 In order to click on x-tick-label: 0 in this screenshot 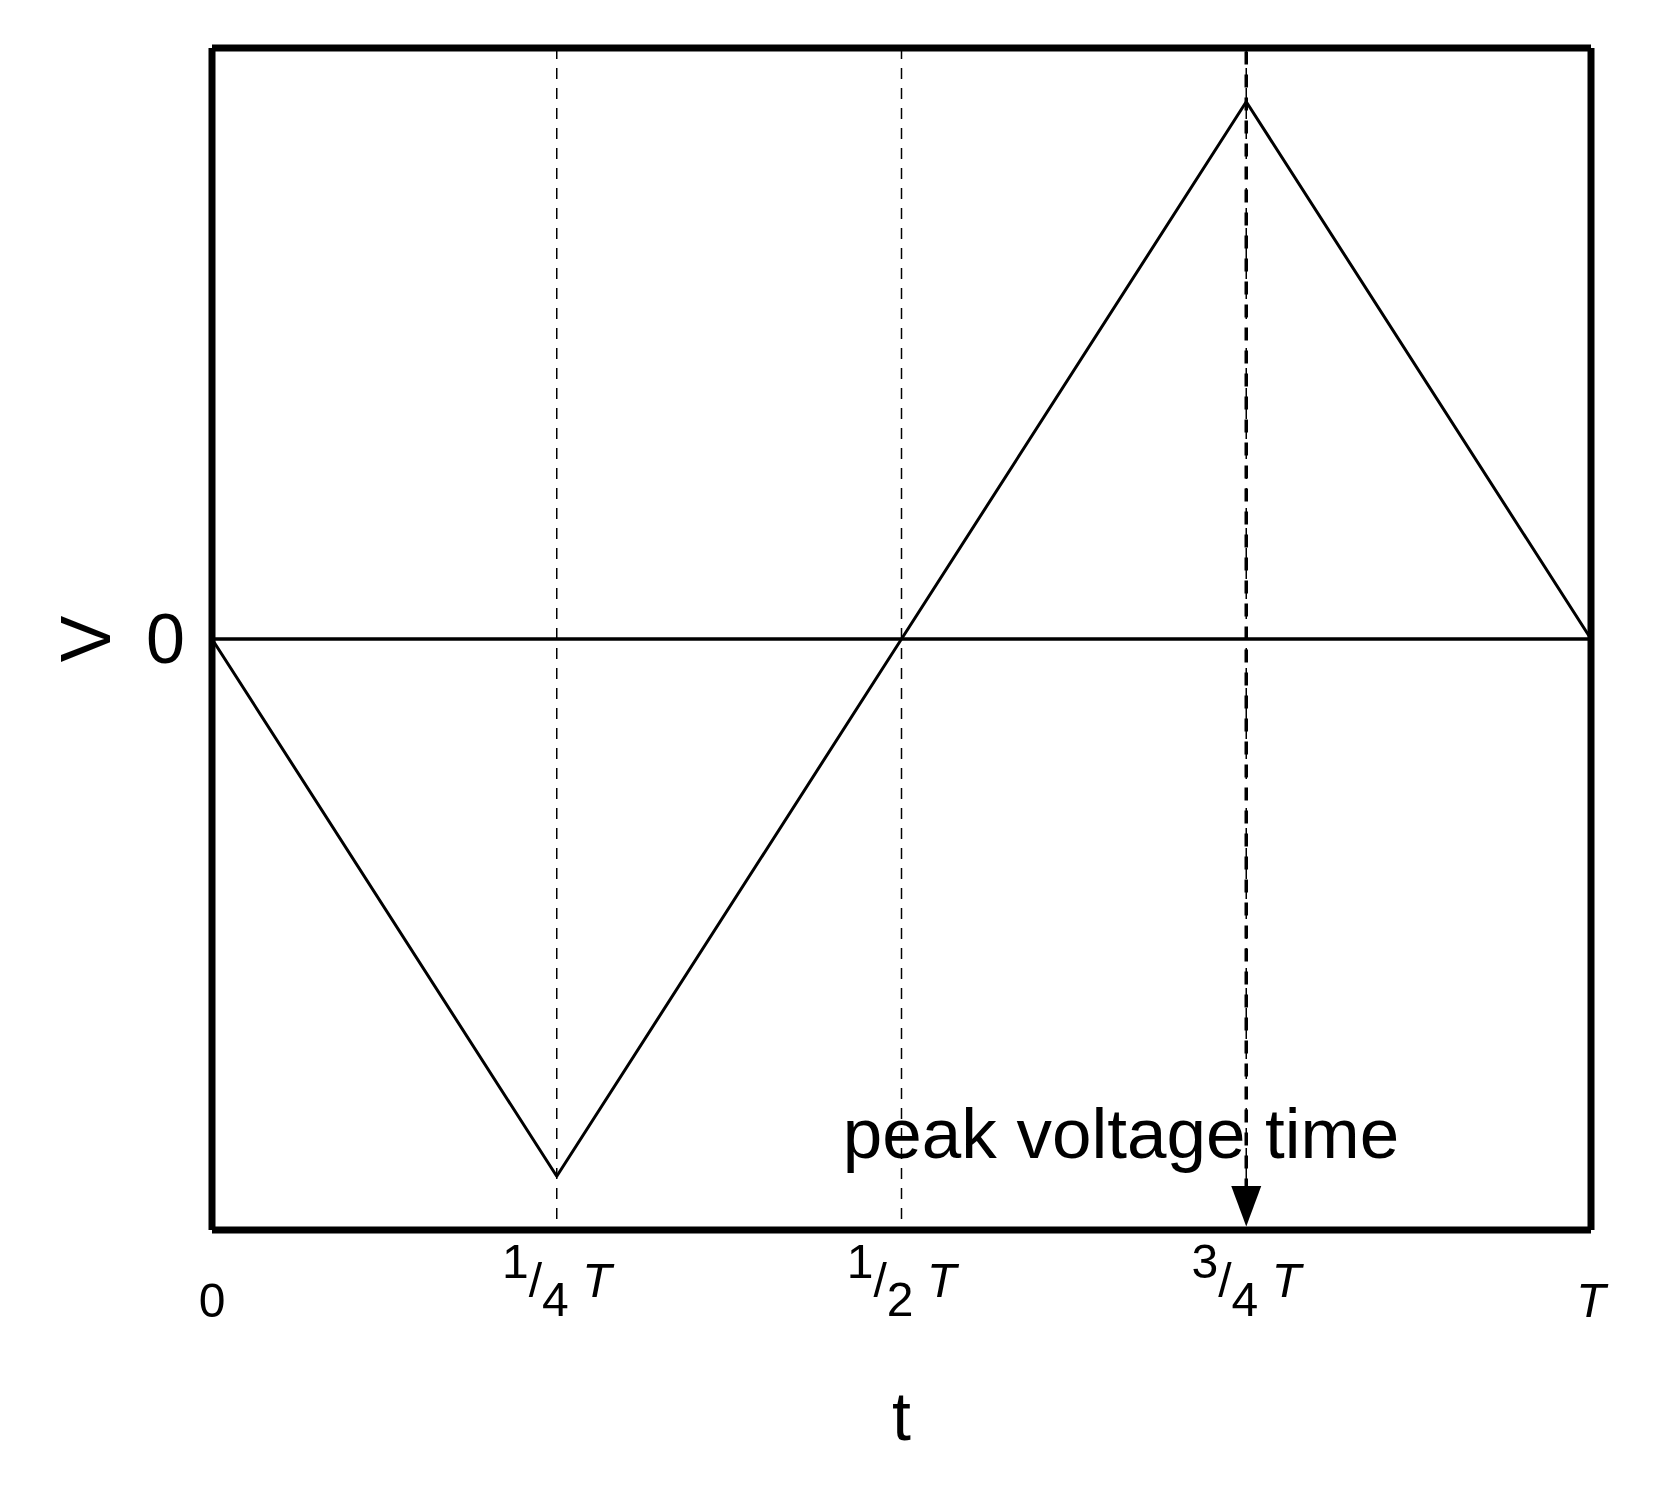, I will do `click(212, 1300)`.